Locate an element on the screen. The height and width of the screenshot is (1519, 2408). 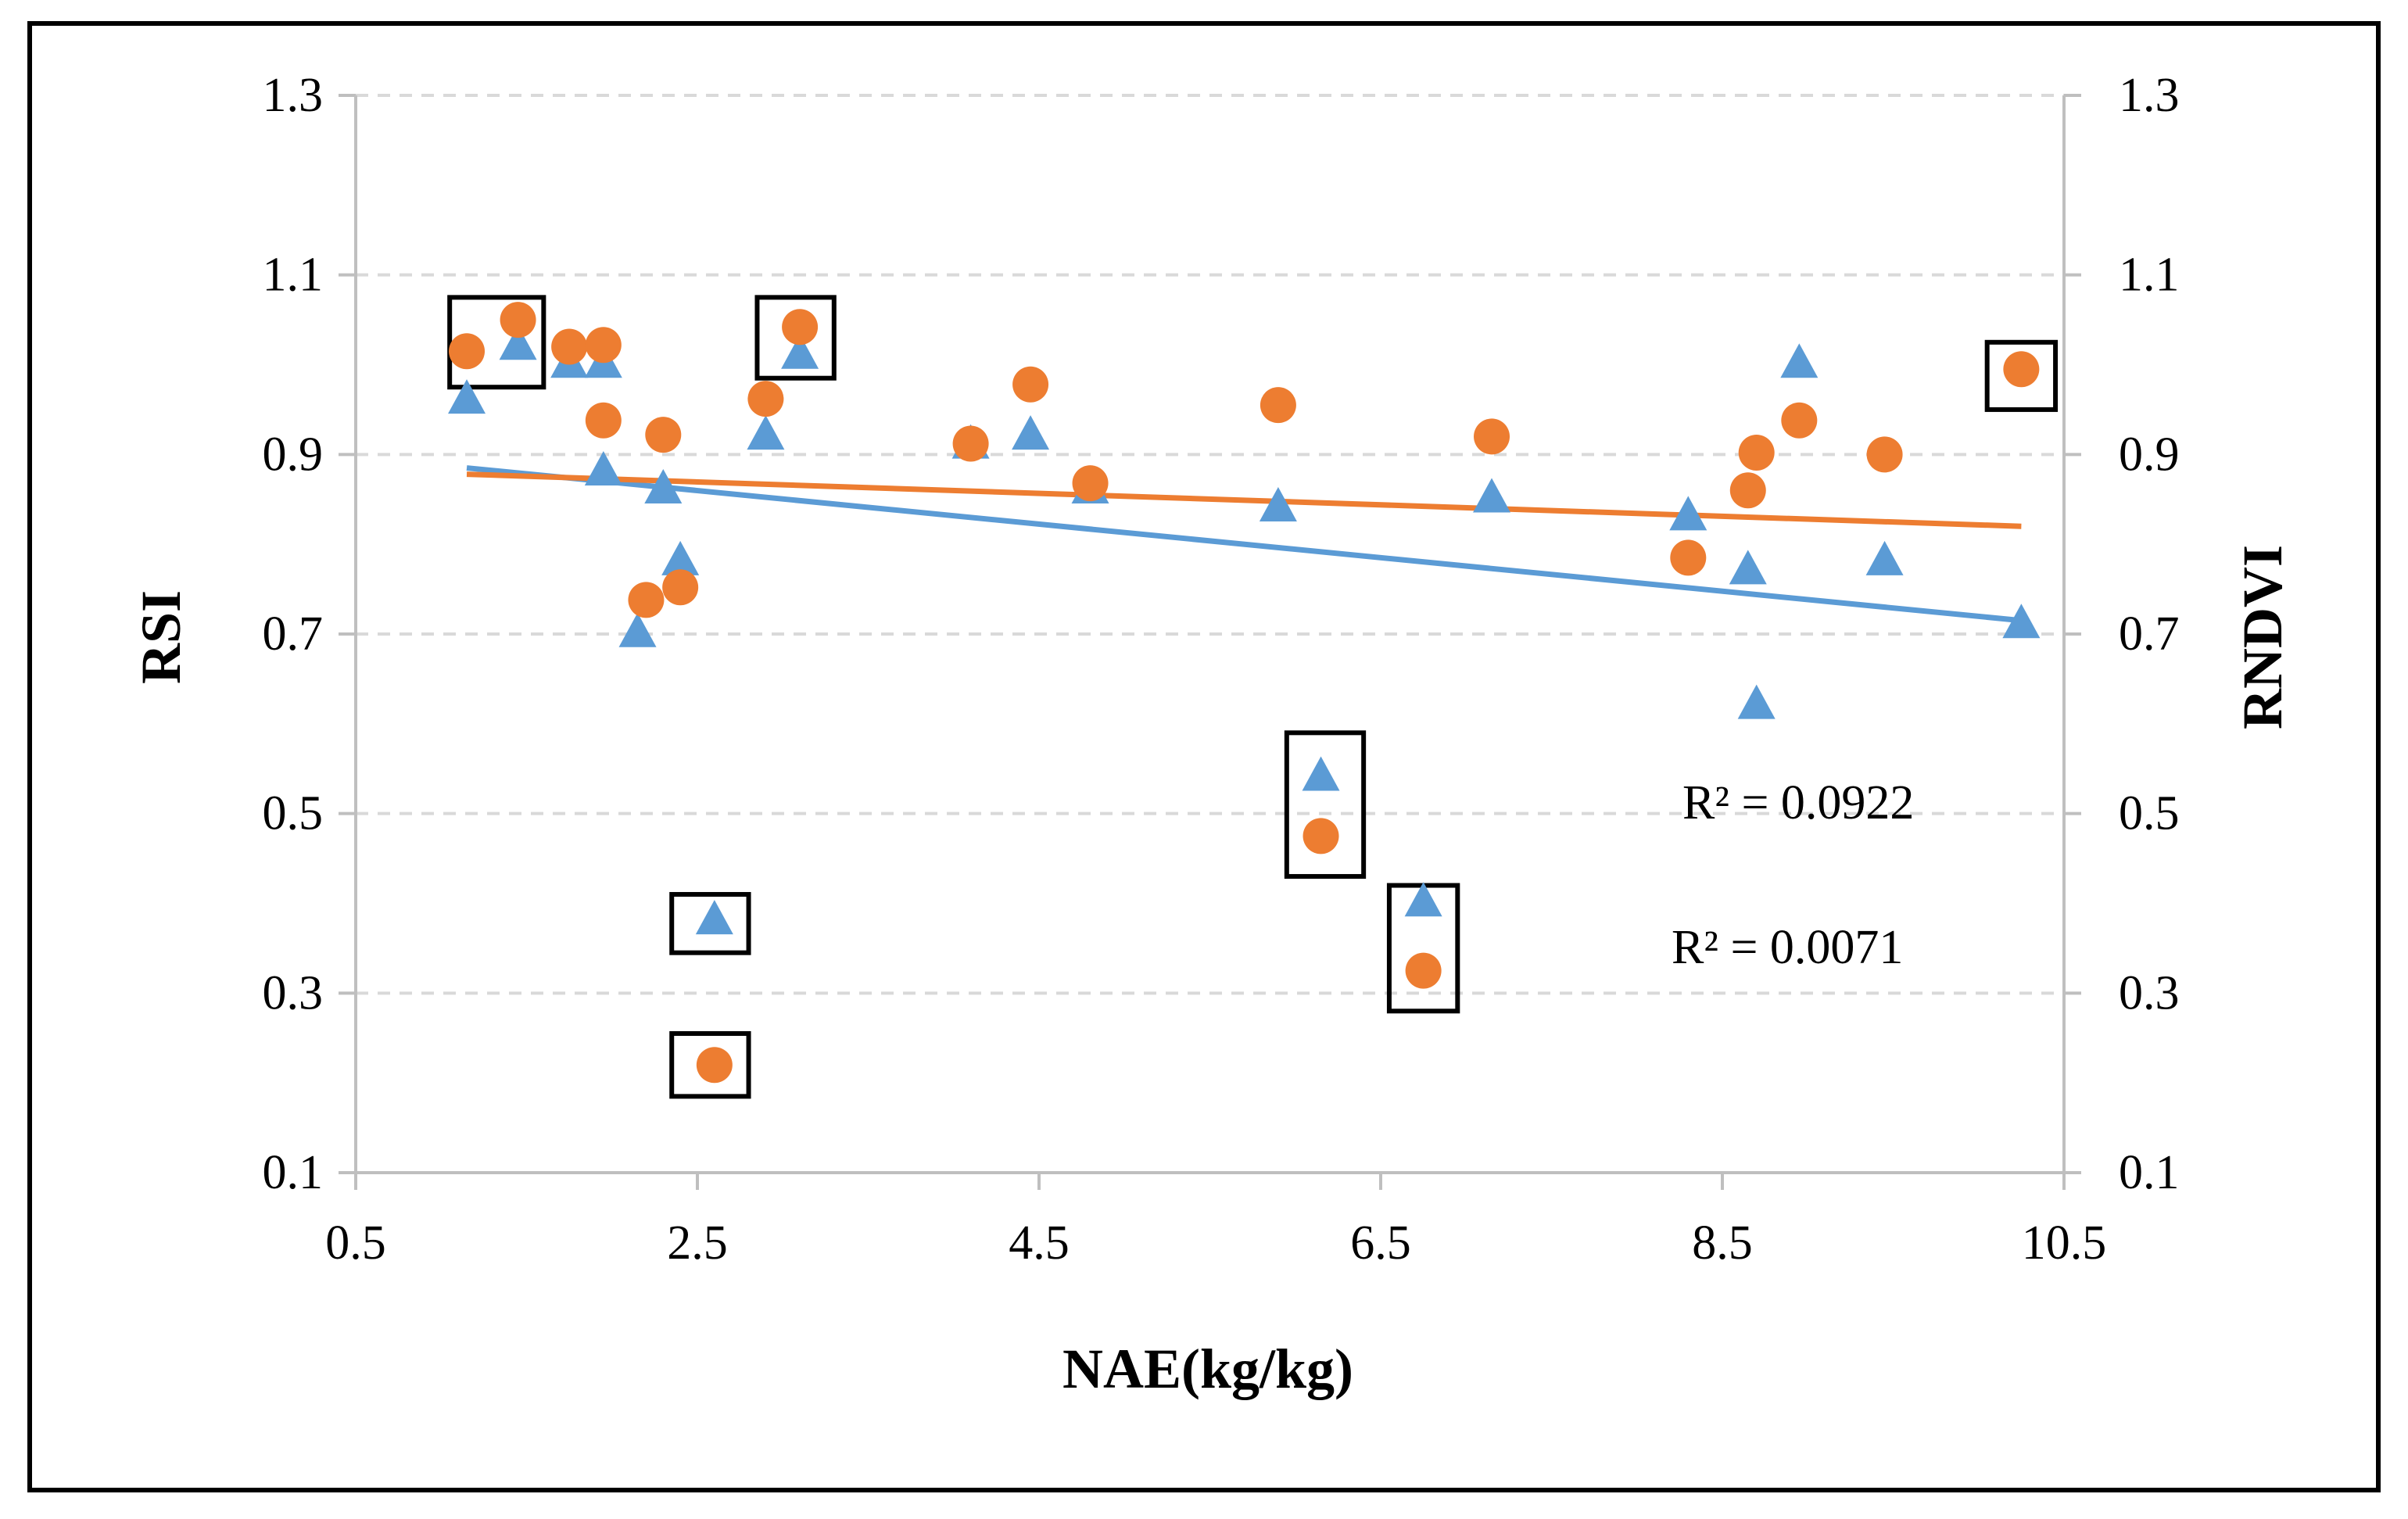
y2-tick-label: 0.9 is located at coordinates (2149, 454).